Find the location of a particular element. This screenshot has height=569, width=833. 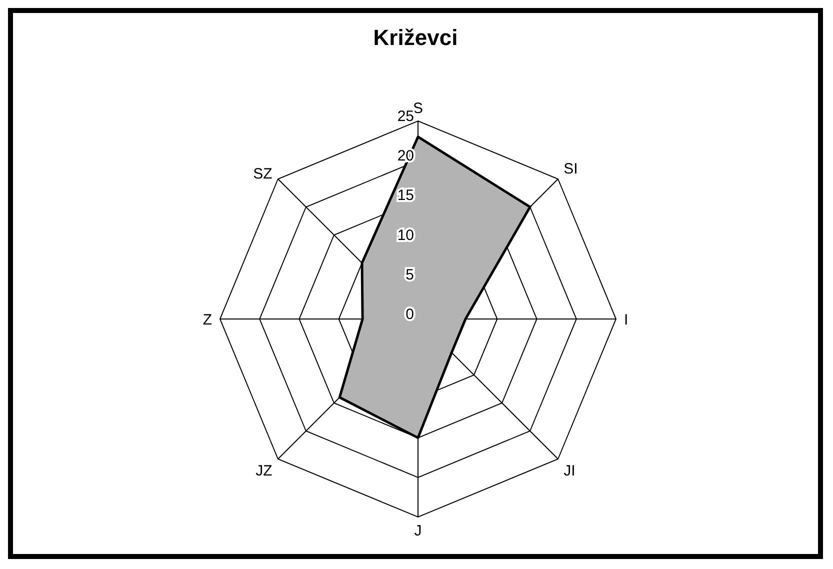

spoke-label: JI is located at coordinates (570, 471).